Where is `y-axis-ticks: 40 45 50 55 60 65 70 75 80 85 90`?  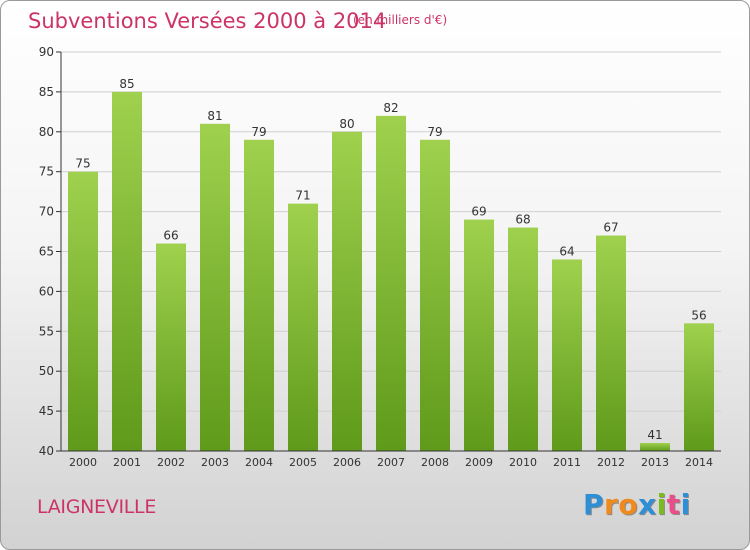
y-axis-ticks: 40 45 50 55 60 65 70 75 80 85 90 is located at coordinates (50, 251).